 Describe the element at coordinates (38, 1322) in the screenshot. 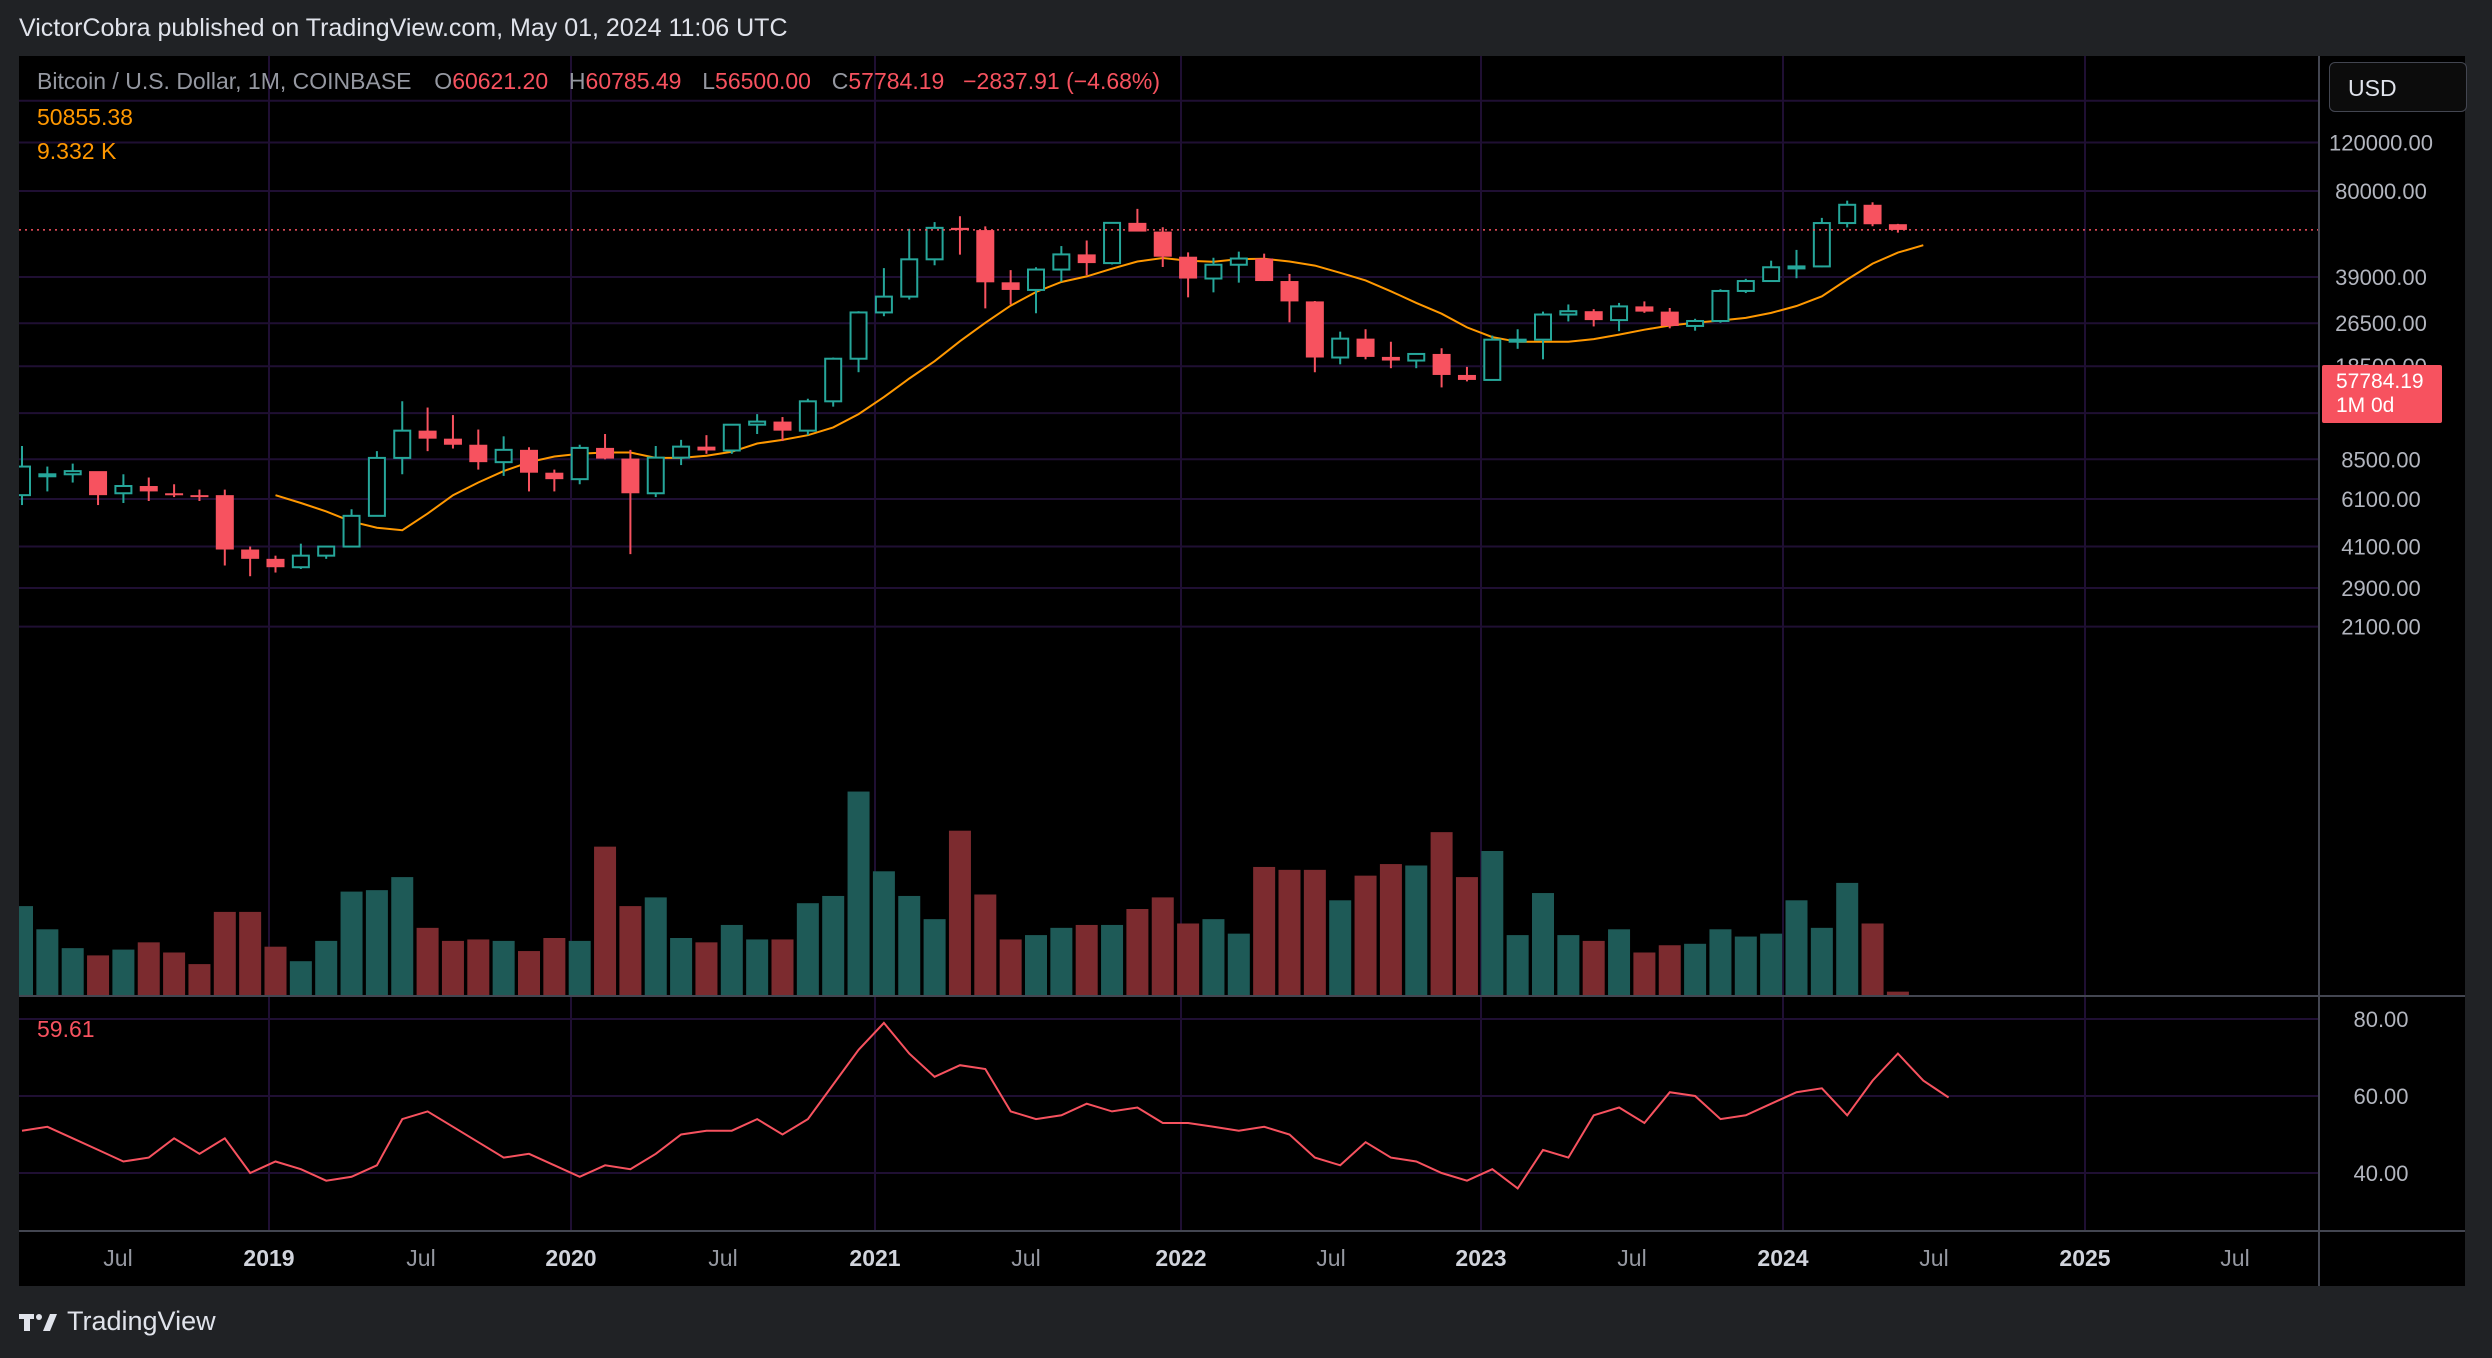

I see `tradingview-logo-icon` at that location.